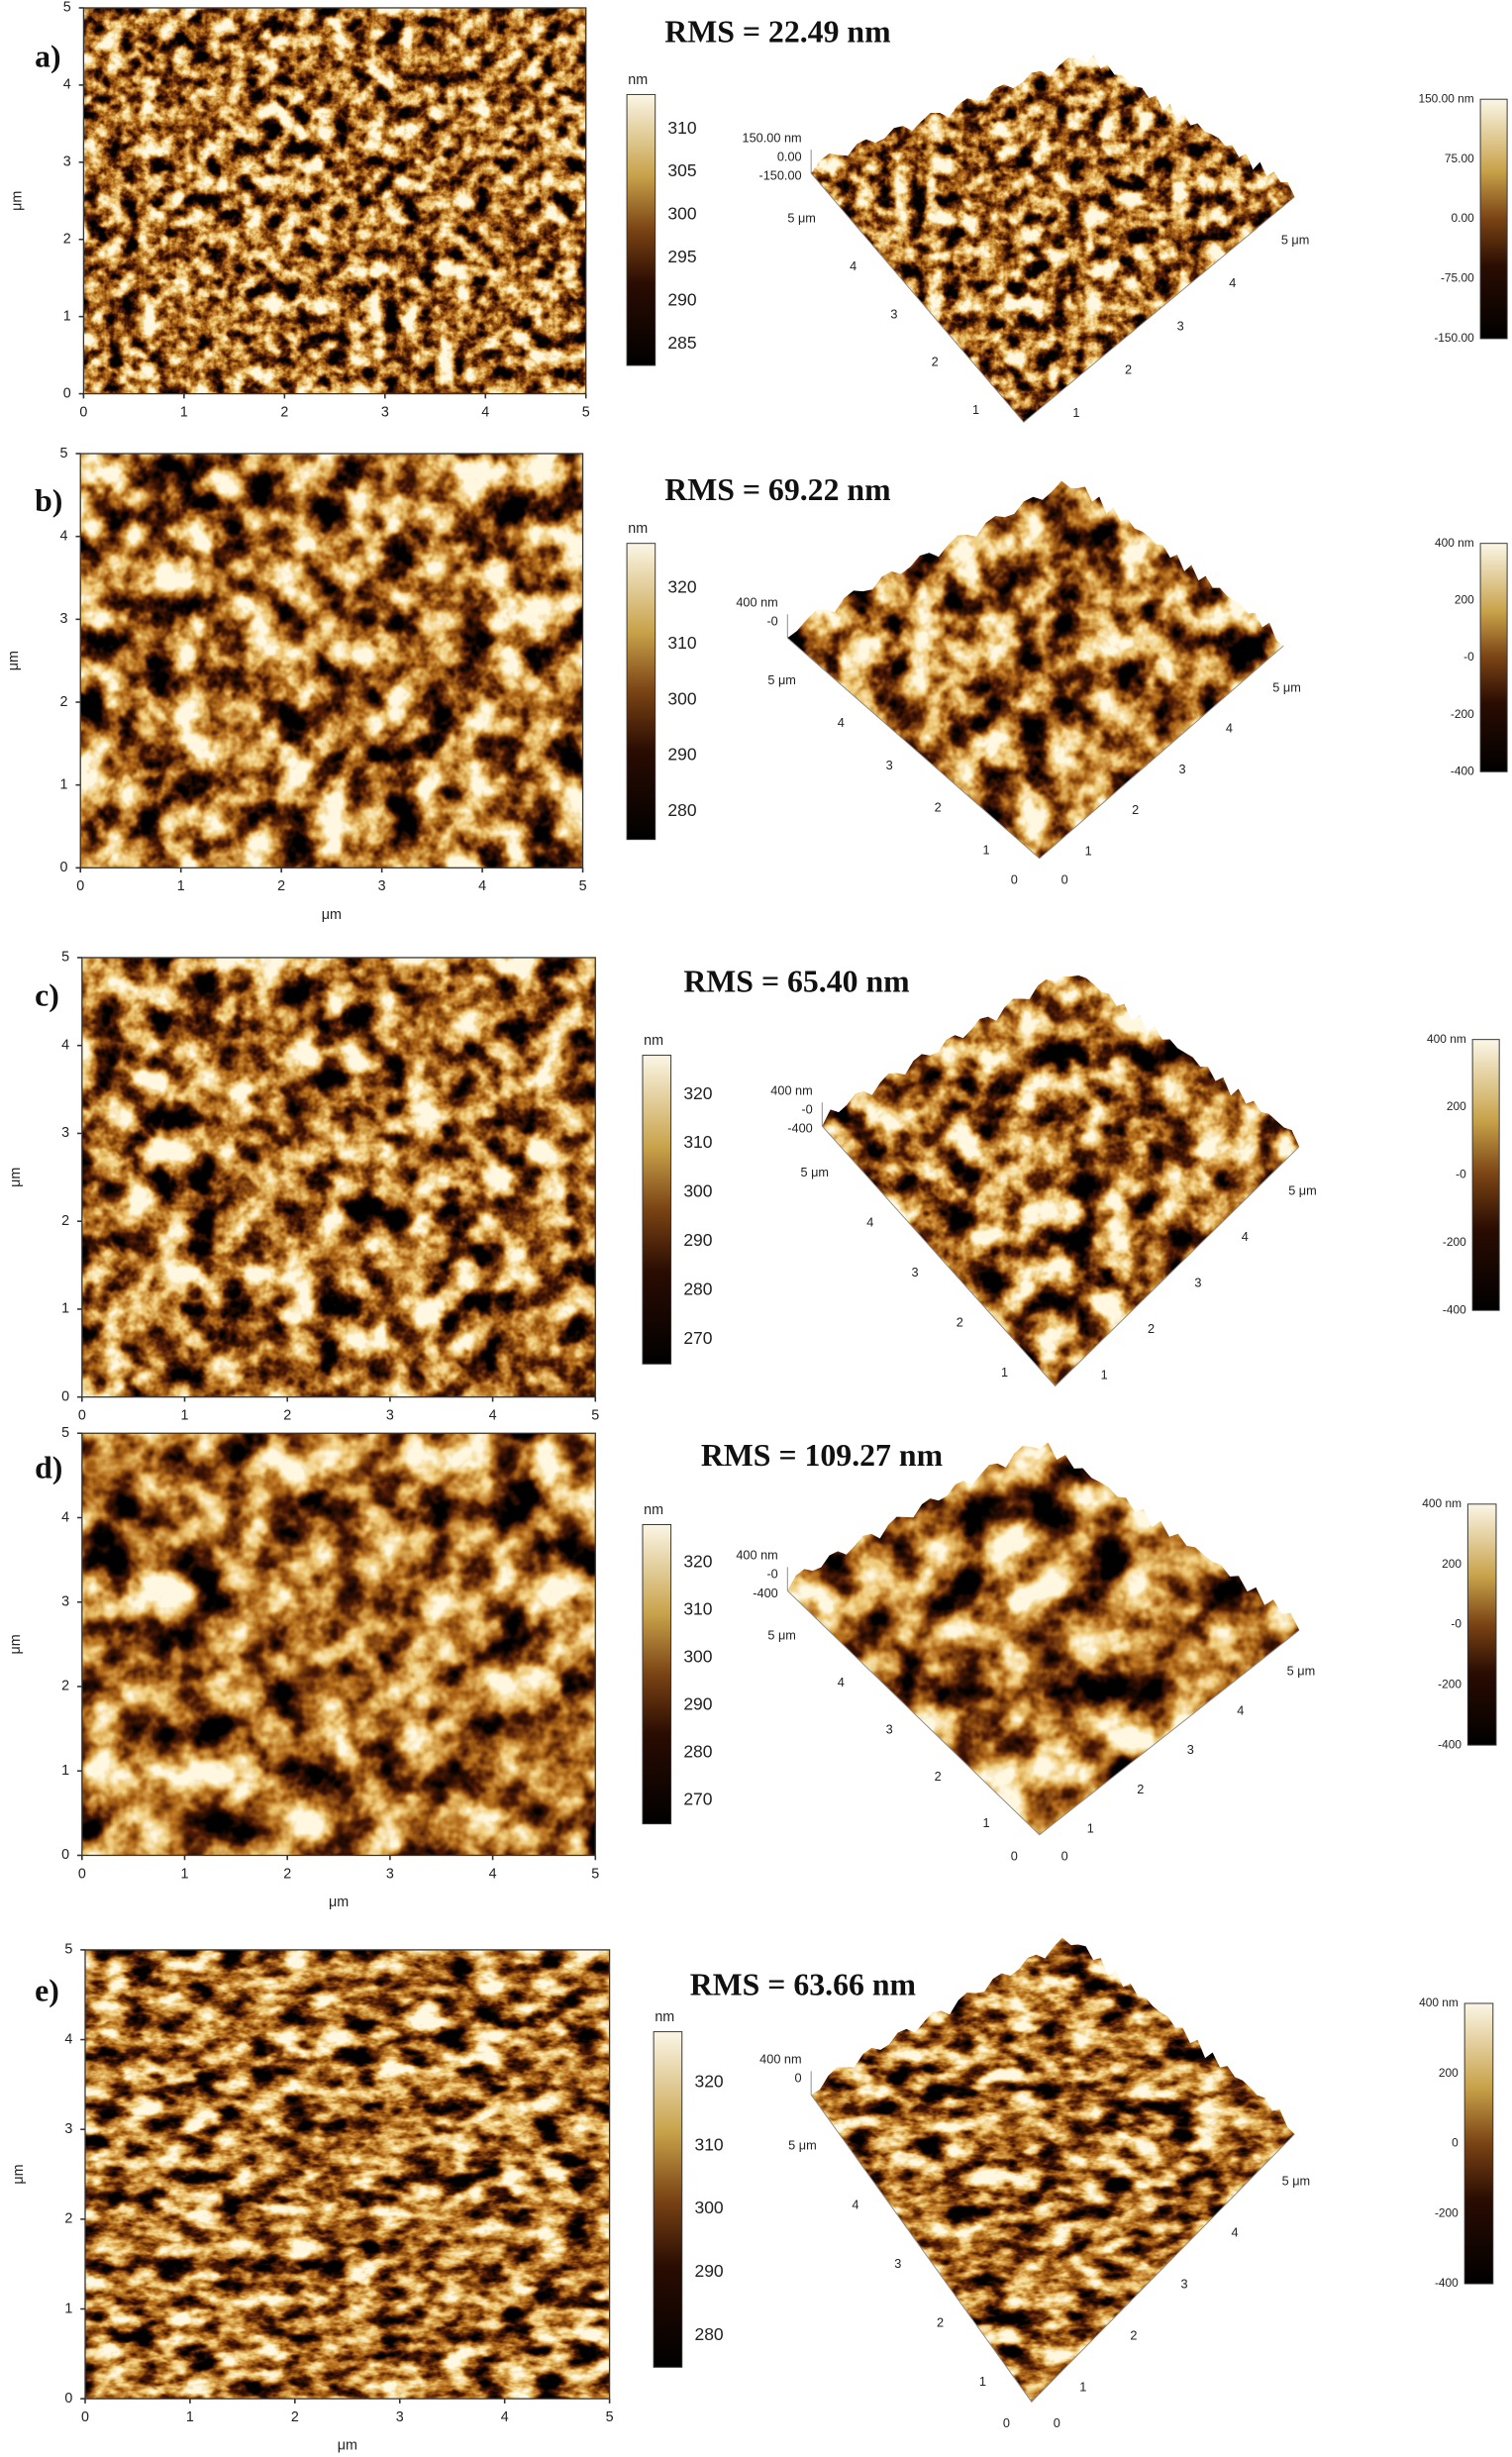  I want to click on panel-label: e), so click(47, 1991).